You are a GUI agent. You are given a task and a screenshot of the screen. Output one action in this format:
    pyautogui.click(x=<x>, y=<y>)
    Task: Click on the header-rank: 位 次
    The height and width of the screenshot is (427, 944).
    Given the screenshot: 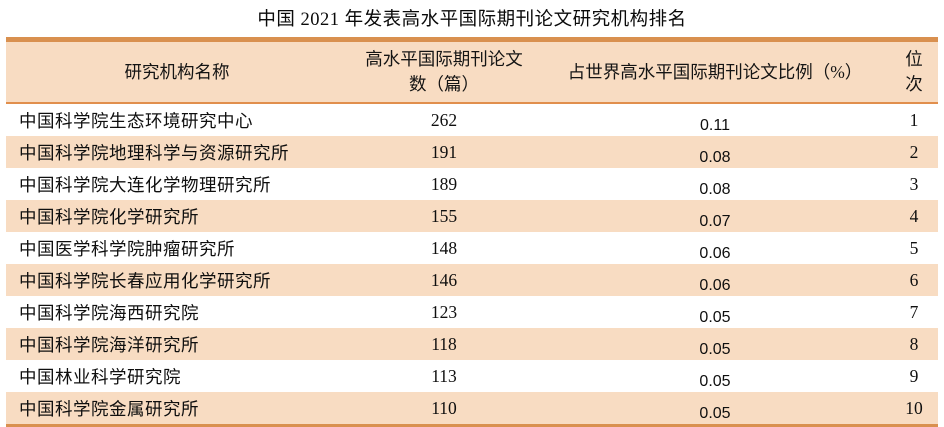 What is the action you would take?
    pyautogui.click(x=914, y=71)
    